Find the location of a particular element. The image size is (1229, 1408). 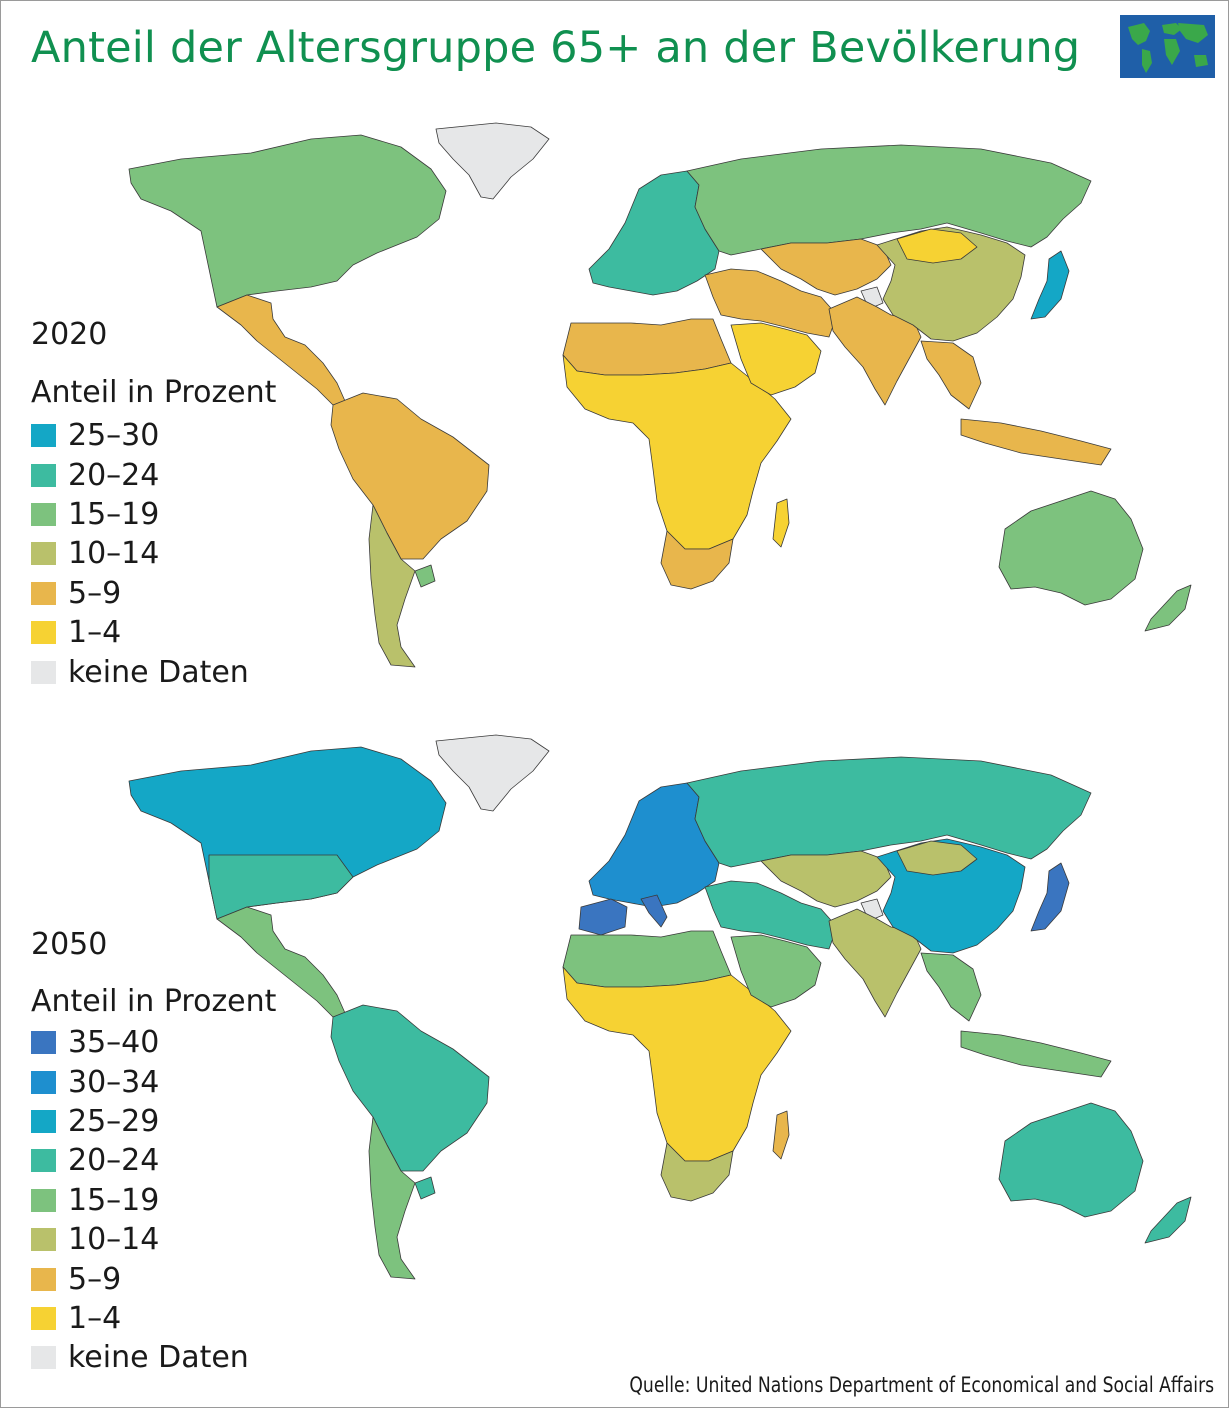

region-iberia-italy is located at coordinates (623, 915).